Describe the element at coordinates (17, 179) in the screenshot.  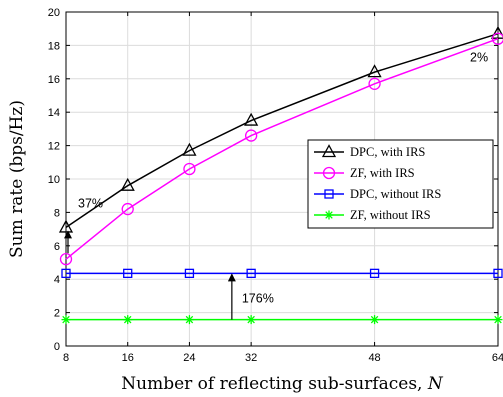
I see `y-axis-label: Sum rate (bps/Hz)` at that location.